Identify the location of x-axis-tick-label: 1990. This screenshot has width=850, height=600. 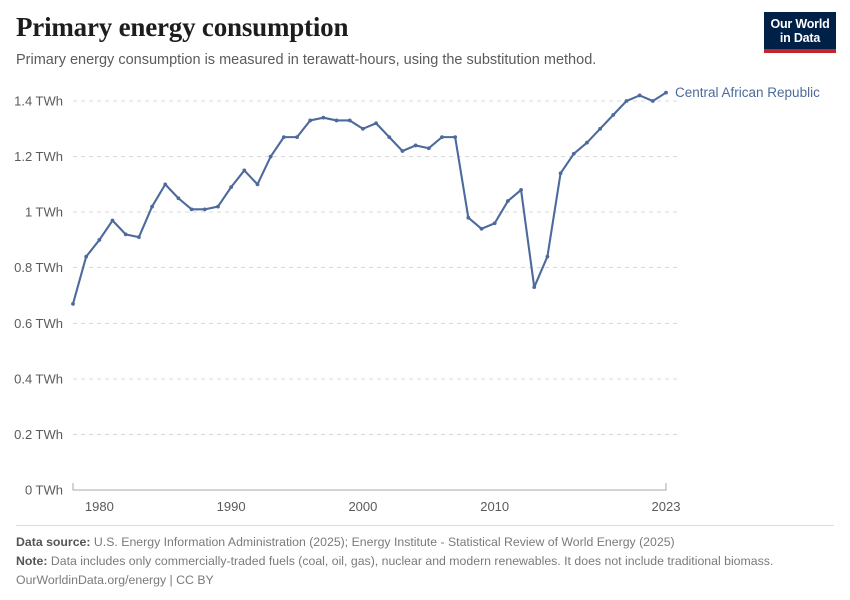
(231, 505).